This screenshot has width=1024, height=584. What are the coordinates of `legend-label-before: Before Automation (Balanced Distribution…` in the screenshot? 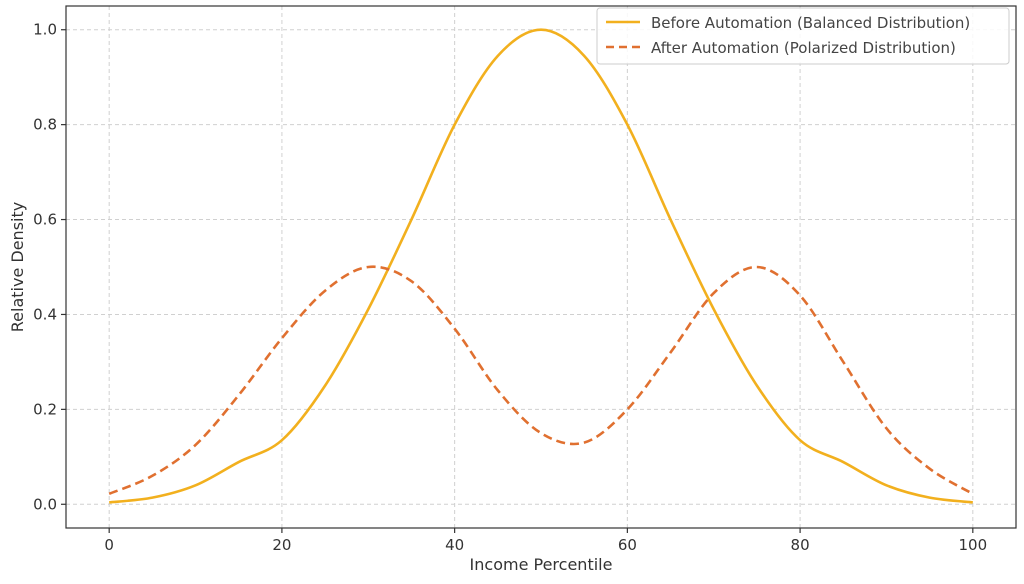 It's located at (810, 23).